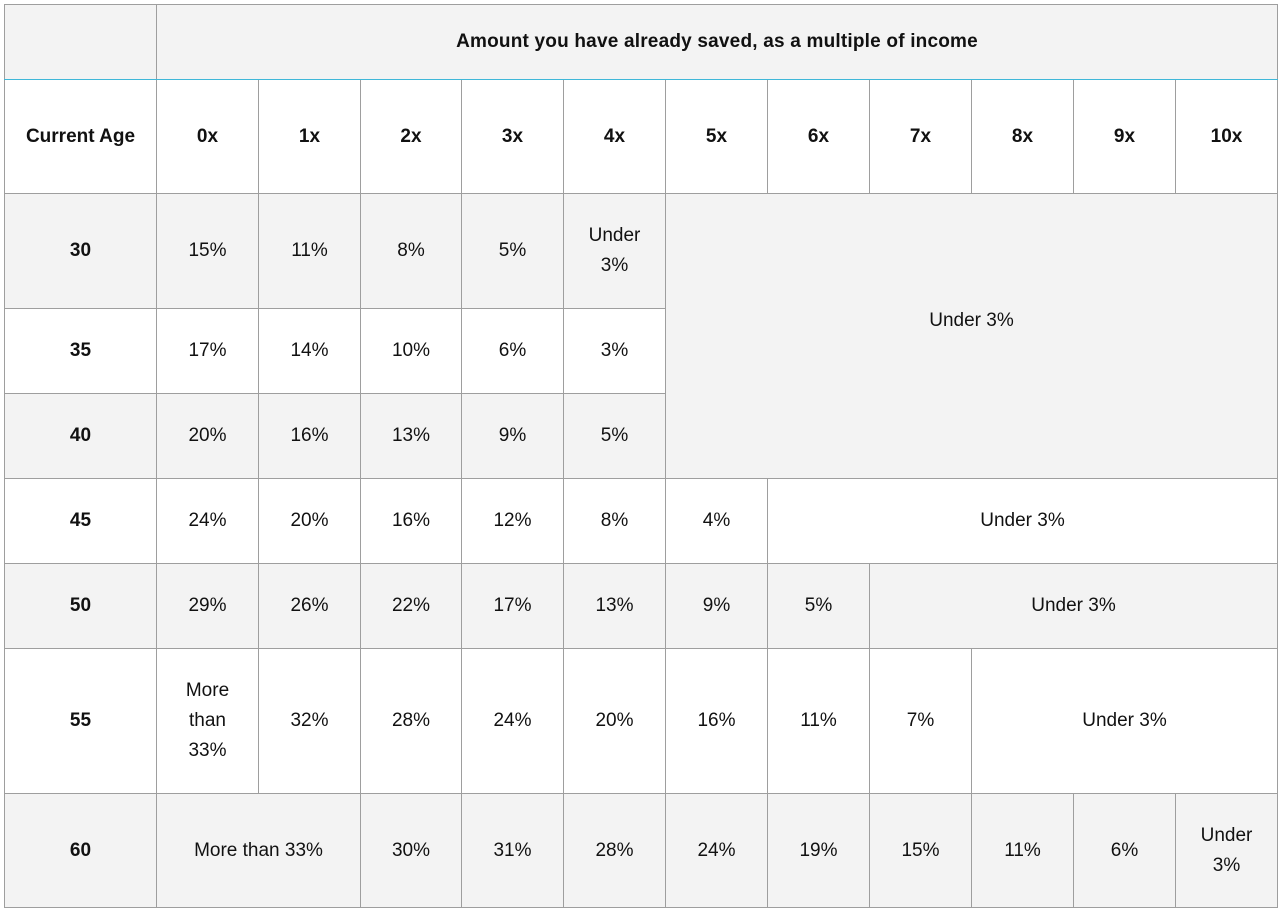 The width and height of the screenshot is (1280, 911). What do you see at coordinates (716, 136) in the screenshot?
I see `column-header-5x: 5x` at bounding box center [716, 136].